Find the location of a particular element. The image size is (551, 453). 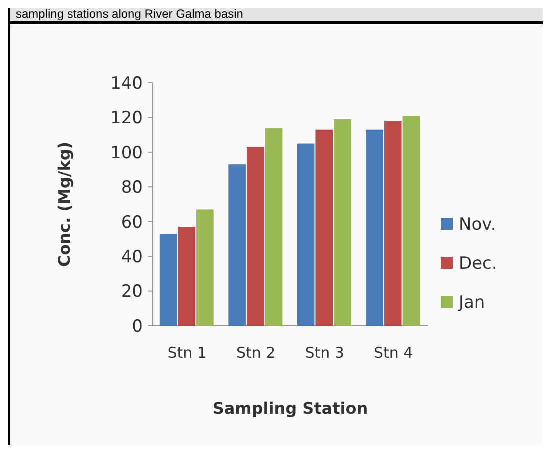

y-tick-label: 40 is located at coordinates (132, 258).